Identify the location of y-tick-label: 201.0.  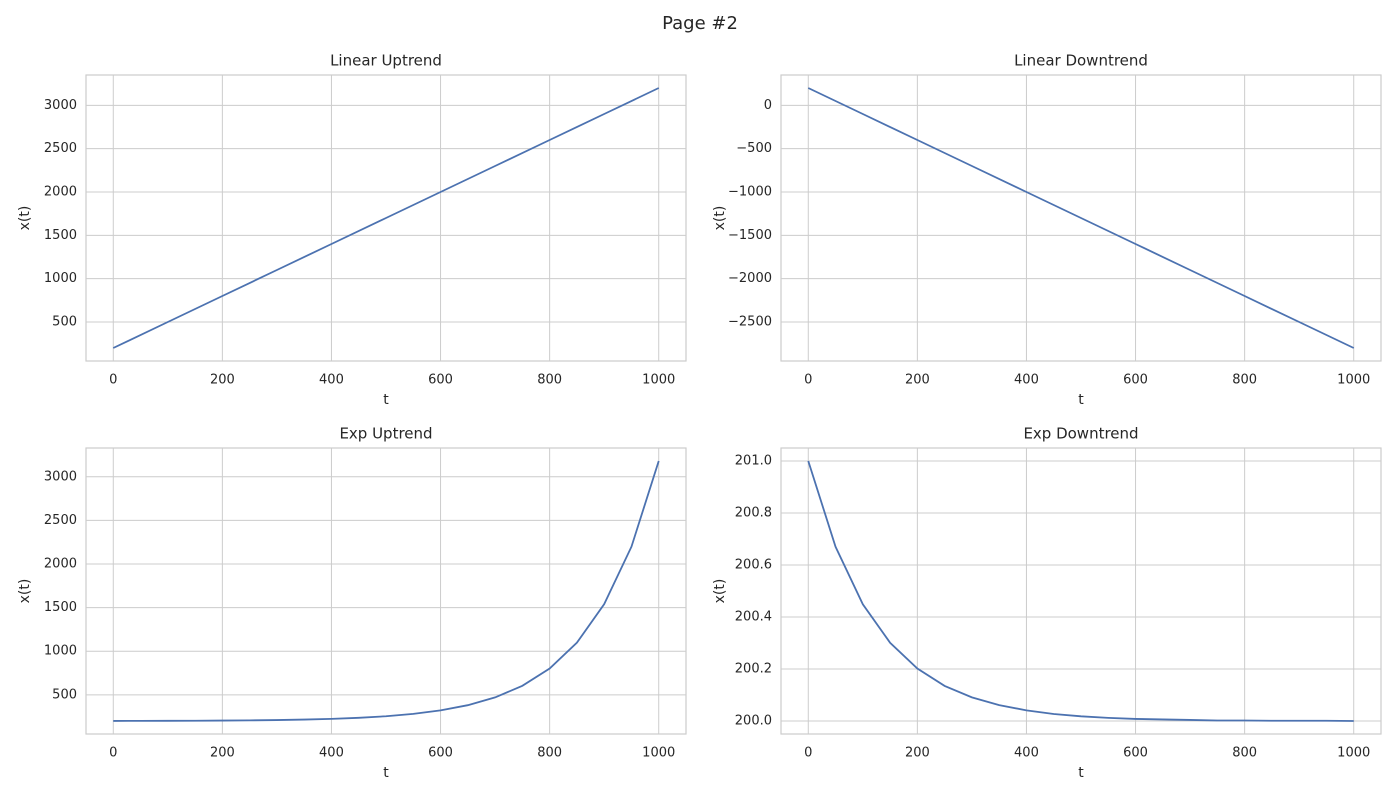
(753, 461).